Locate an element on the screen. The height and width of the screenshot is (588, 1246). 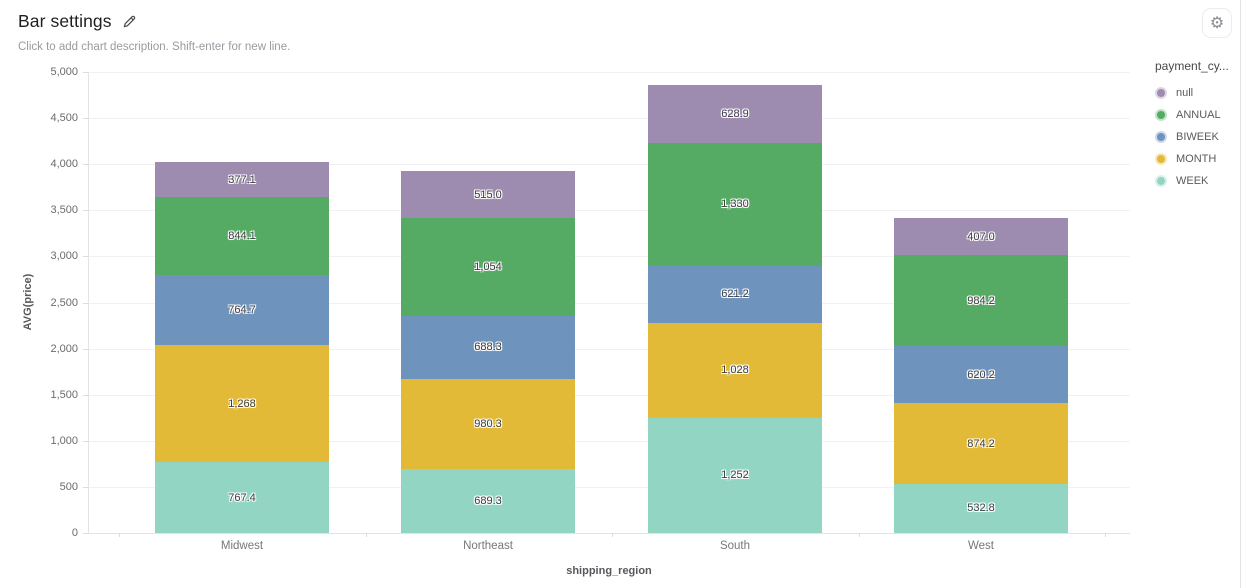
legend-item-month: MONTH is located at coordinates (1198, 159).